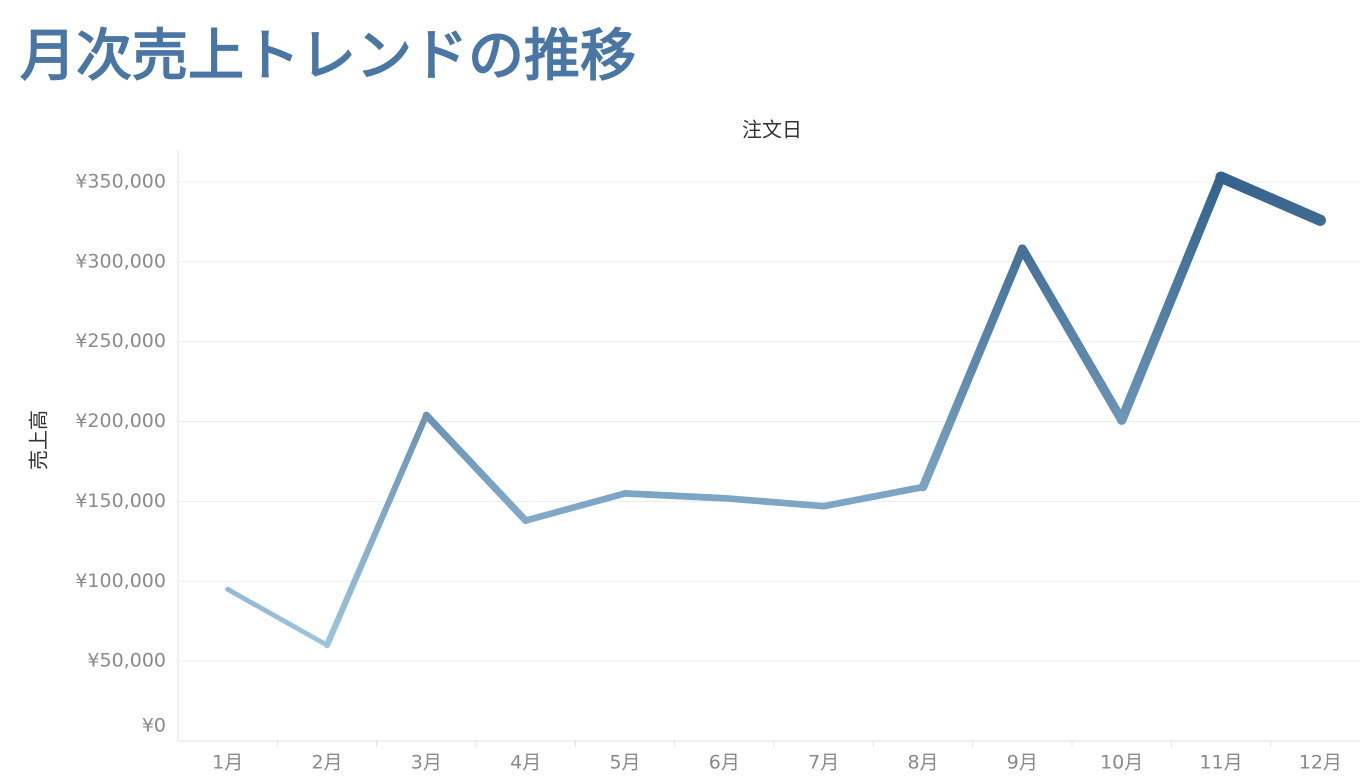 This screenshot has width=1360, height=784. Describe the element at coordinates (120, 181) in the screenshot. I see `y-tick-label: ¥350,000` at that location.